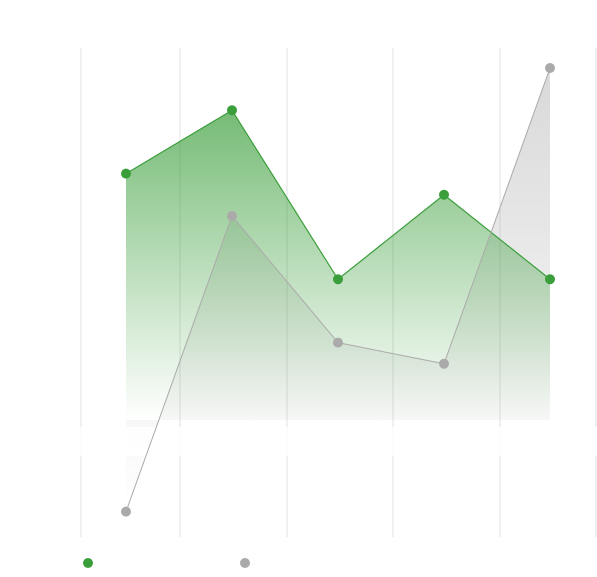 The image size is (597, 577). Describe the element at coordinates (298, 566) in the screenshot. I see `legend` at that location.